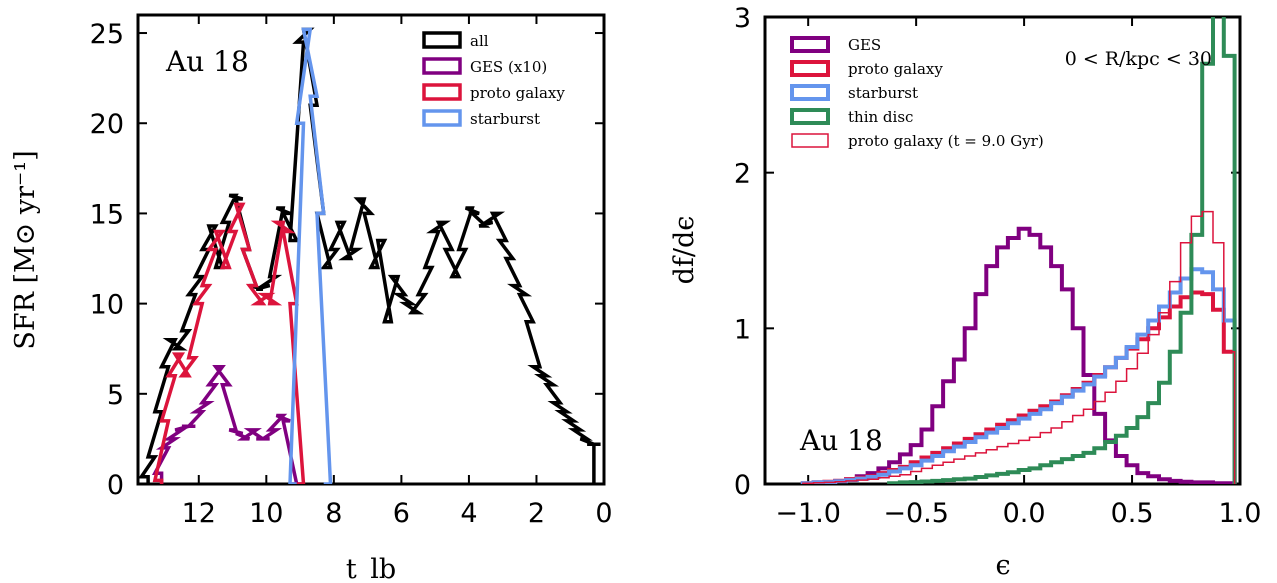 The width and height of the screenshot is (1277, 583). What do you see at coordinates (880, 117) in the screenshot?
I see `legend-label: thin disc` at bounding box center [880, 117].